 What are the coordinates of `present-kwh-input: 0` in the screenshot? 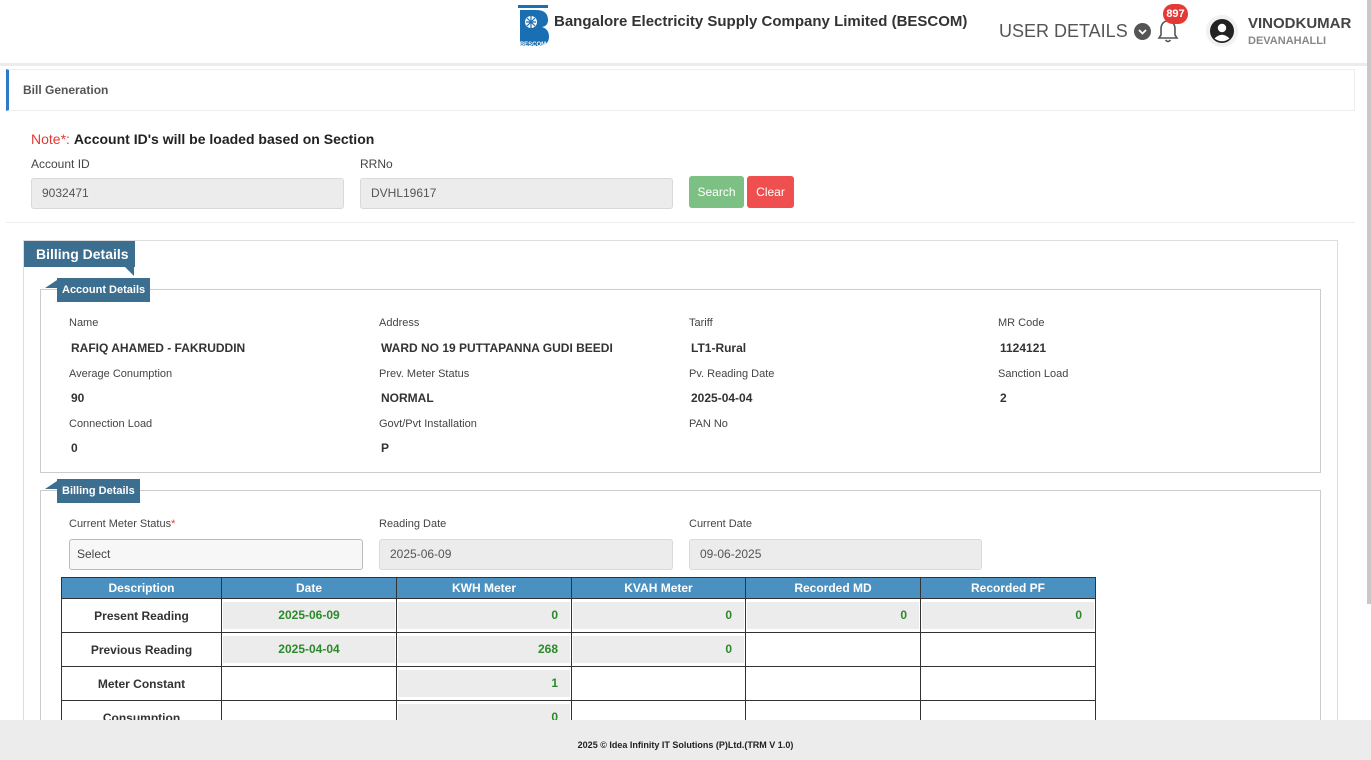 It's located at (484, 615).